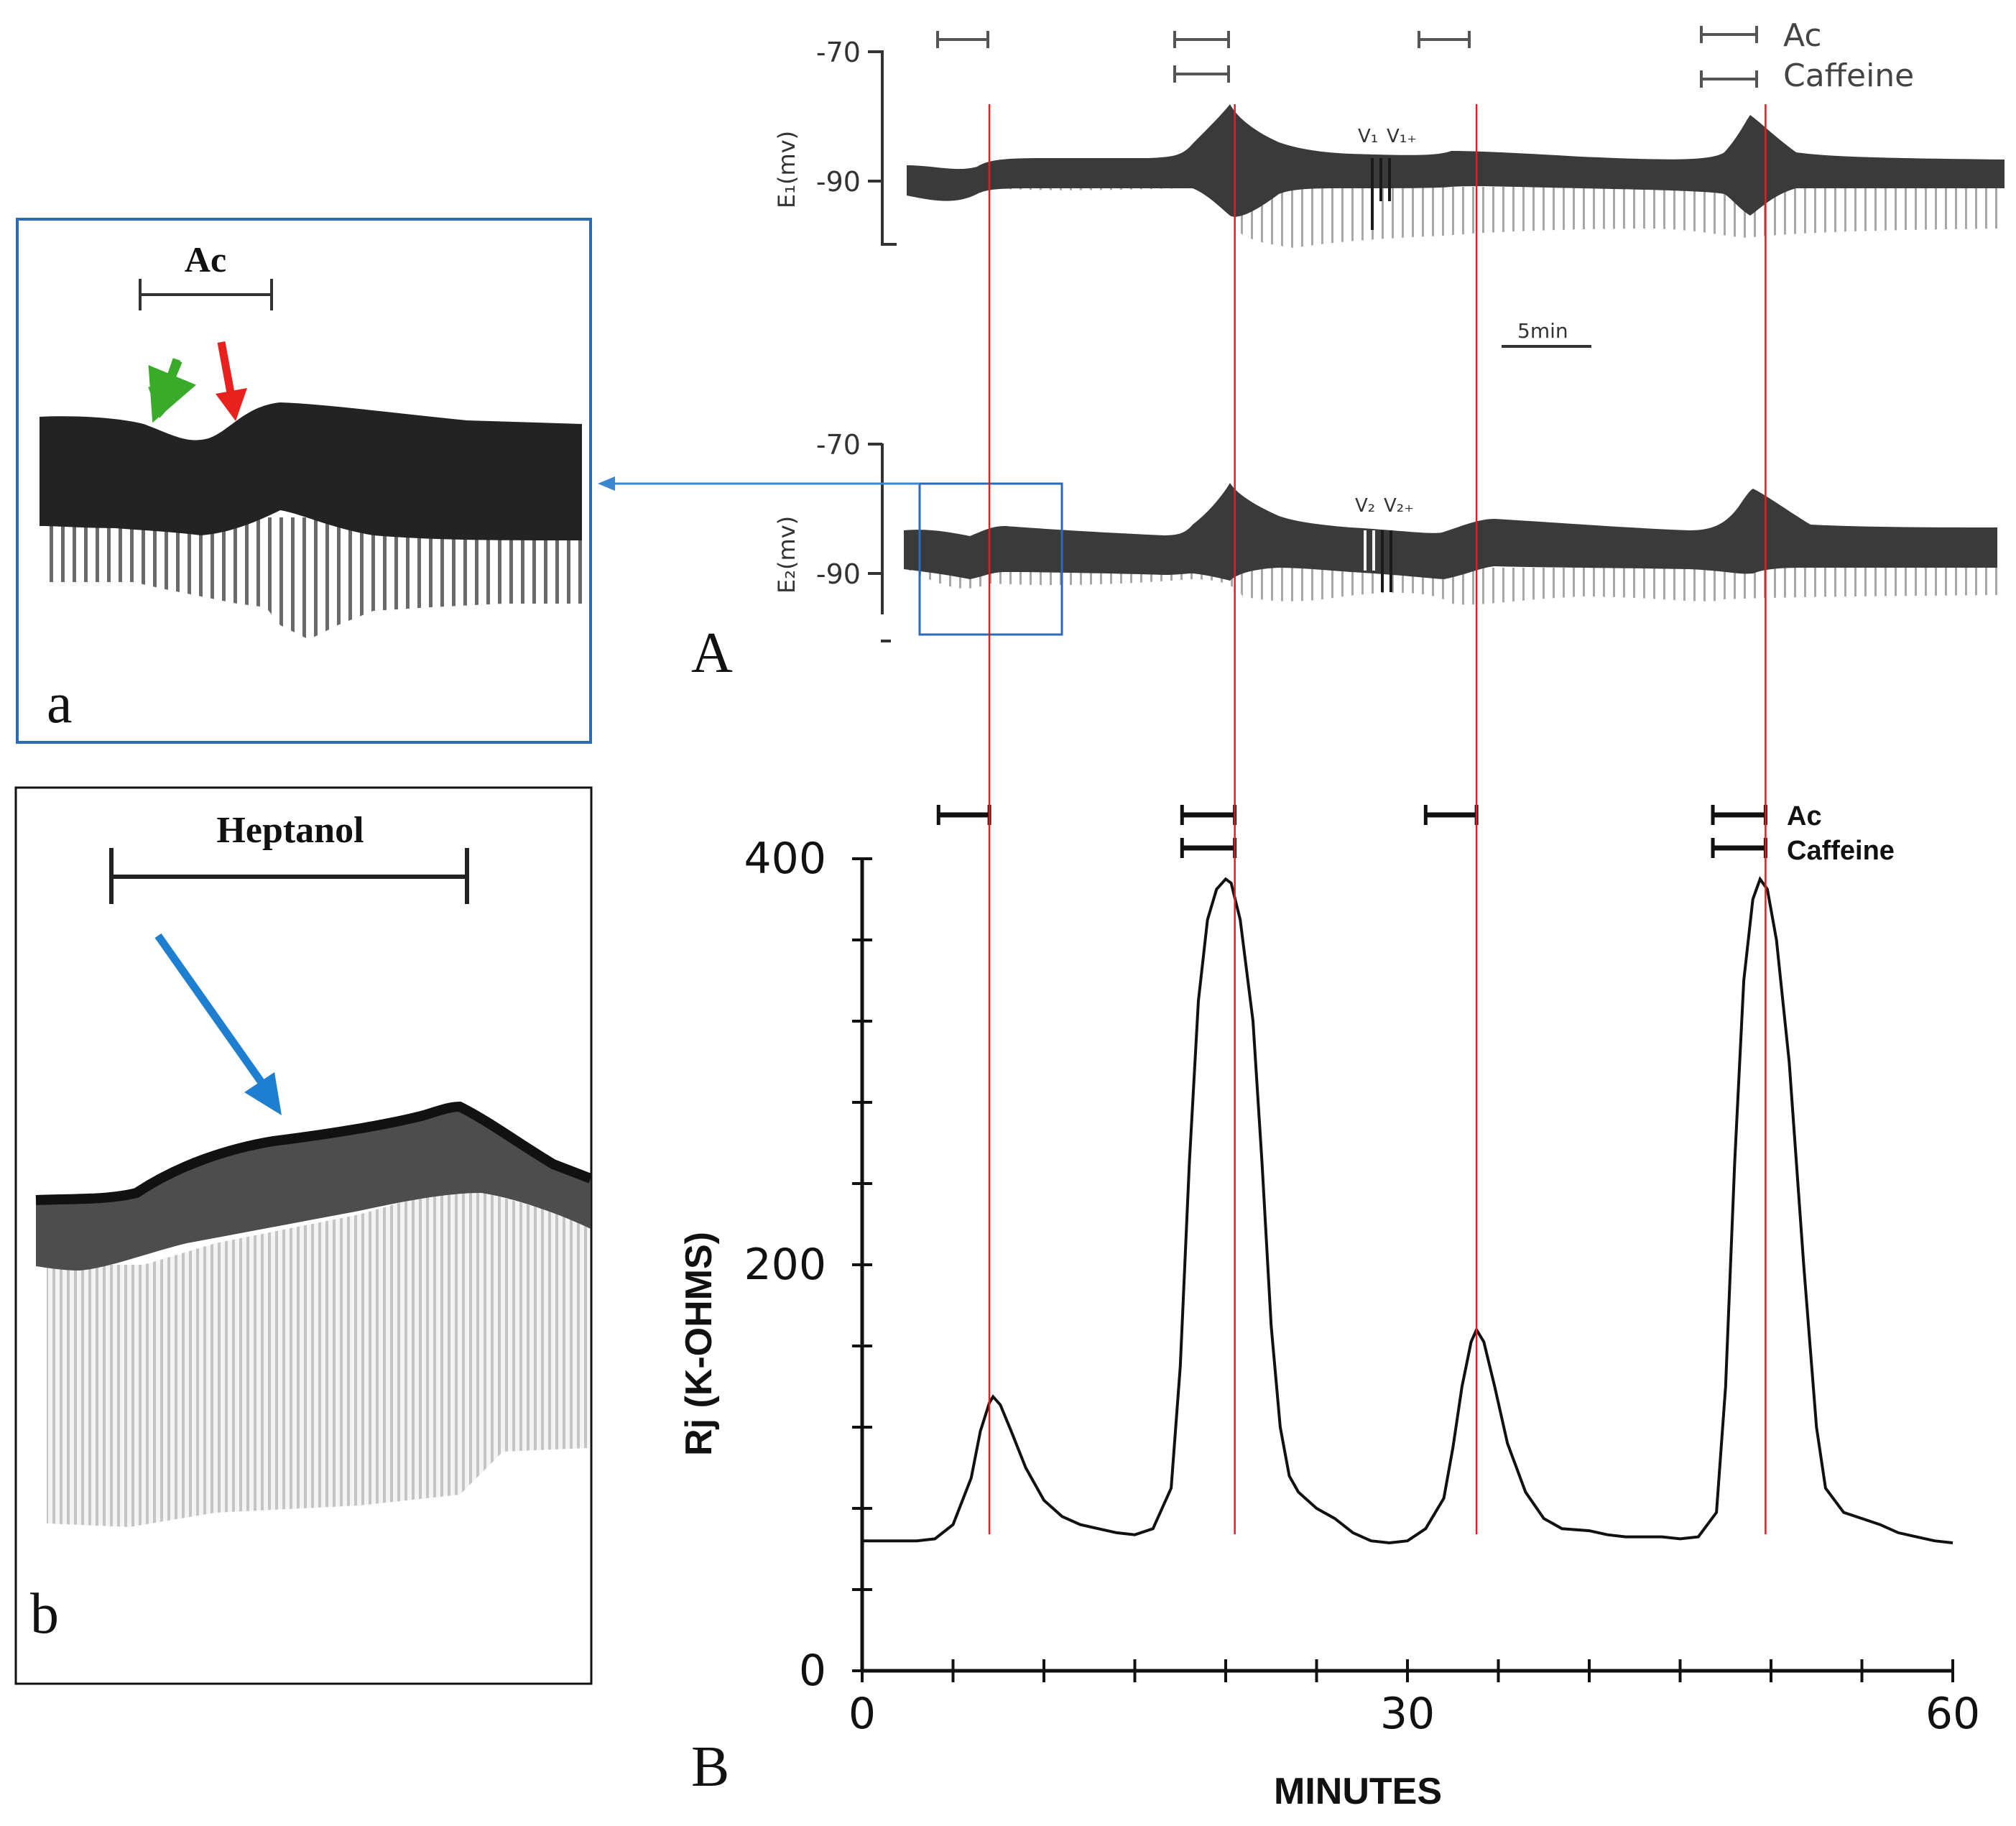 The width and height of the screenshot is (2016, 1826). What do you see at coordinates (786, 555) in the screenshot?
I see `e2-ylabel: E₂(mv)` at bounding box center [786, 555].